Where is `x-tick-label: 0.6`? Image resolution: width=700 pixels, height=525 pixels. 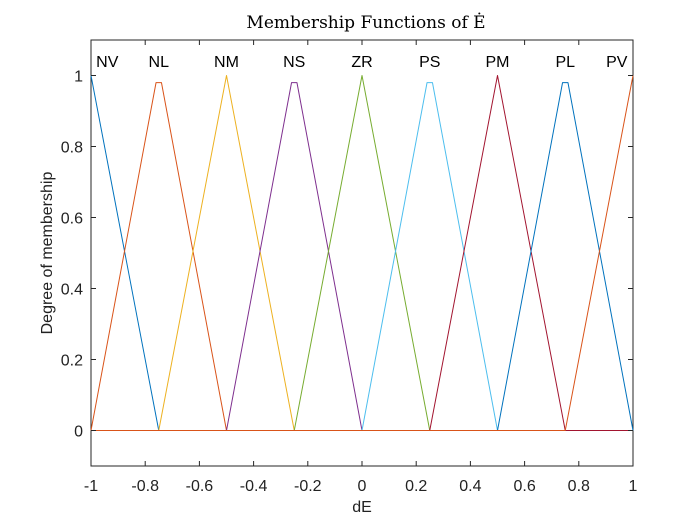
x-tick-label: 0.6 is located at coordinates (524, 486).